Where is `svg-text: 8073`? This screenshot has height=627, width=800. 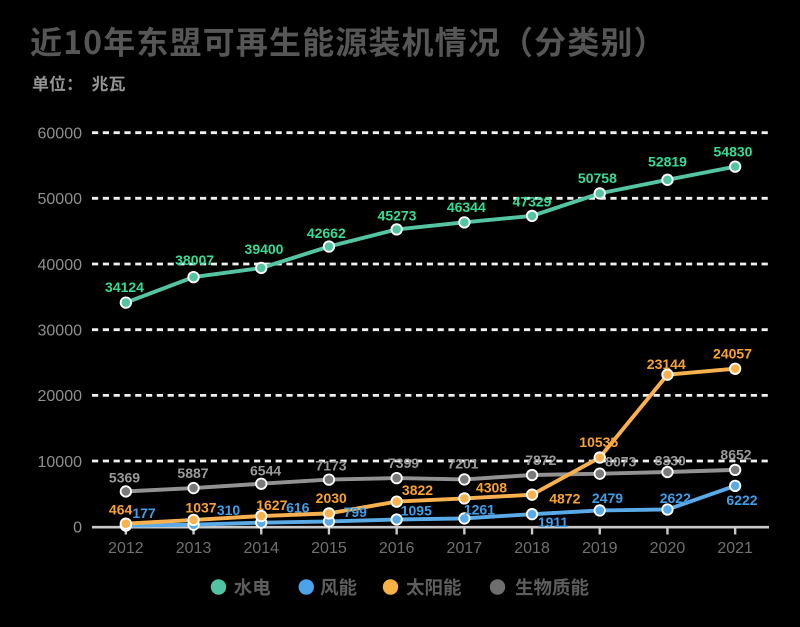
svg-text: 8073 is located at coordinates (620, 462).